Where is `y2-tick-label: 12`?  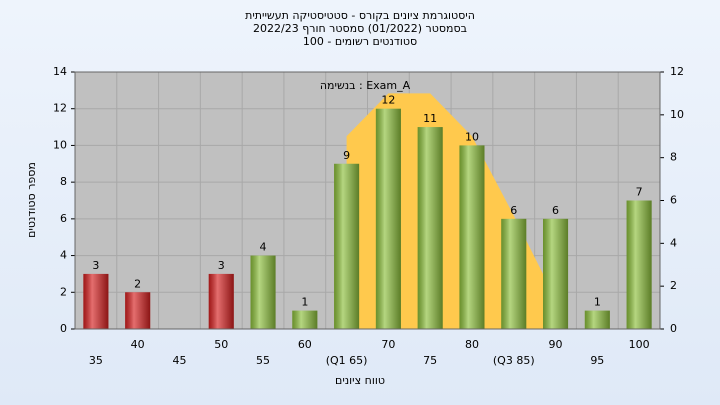
y2-tick-label: 12 is located at coordinates (677, 71).